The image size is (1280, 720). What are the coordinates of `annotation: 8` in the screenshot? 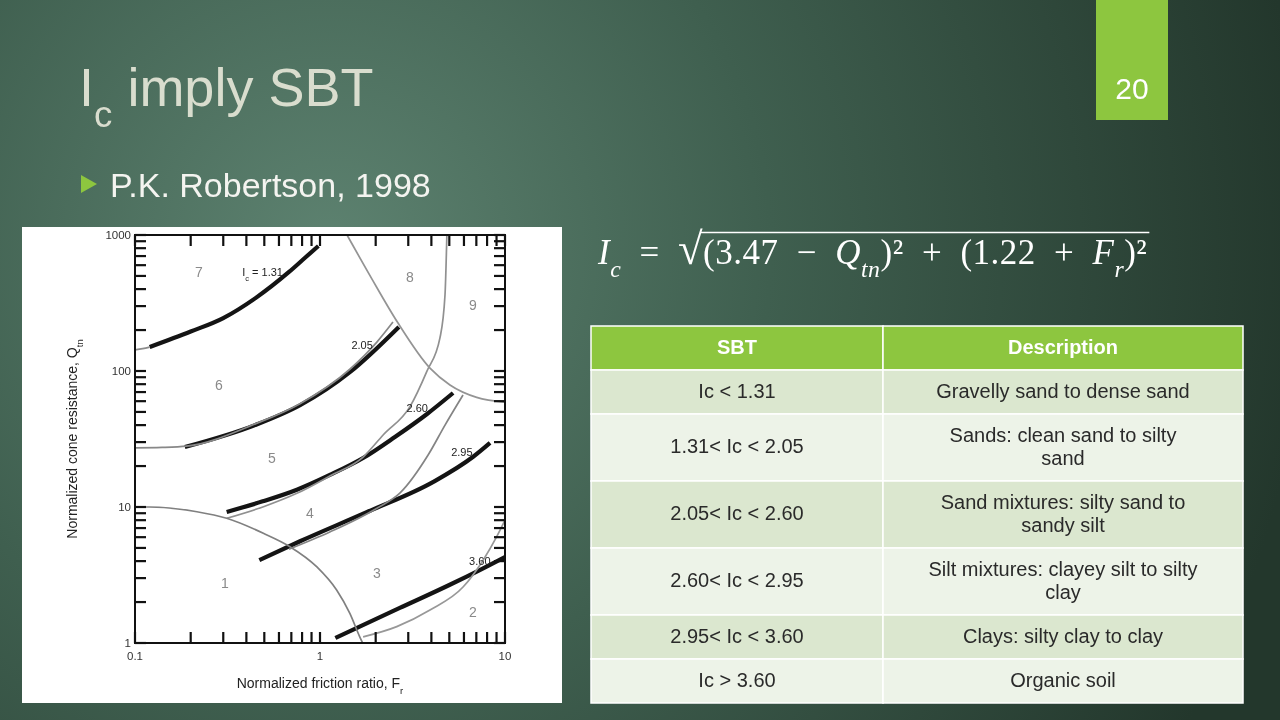 It's located at (410, 276).